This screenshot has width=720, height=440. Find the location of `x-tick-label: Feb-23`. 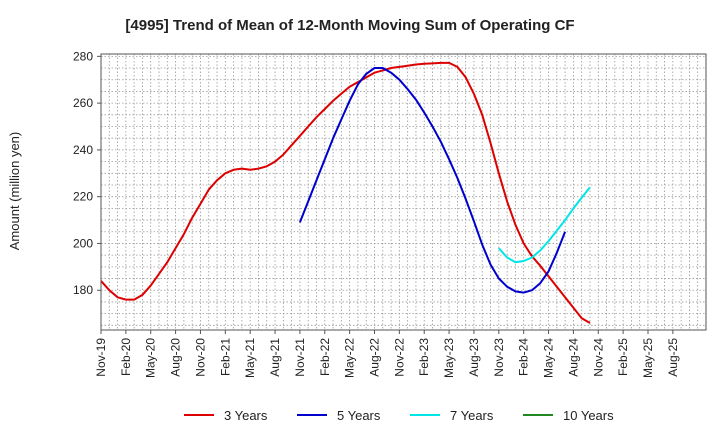

x-tick-label: Feb-23 is located at coordinates (424, 357).